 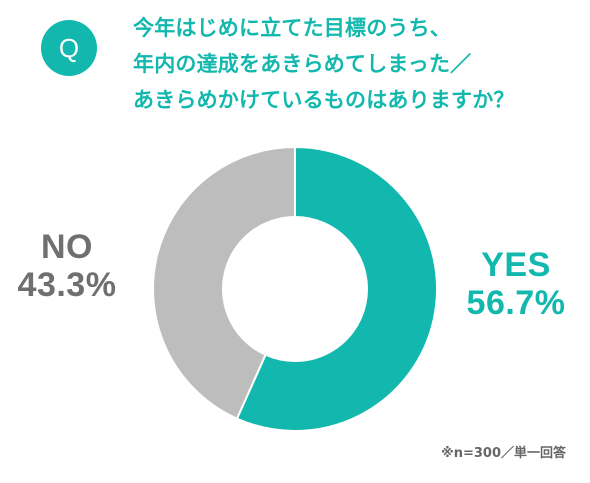 I want to click on question-line-3: あきらめかけているものはありますか？, so click(x=324, y=100).